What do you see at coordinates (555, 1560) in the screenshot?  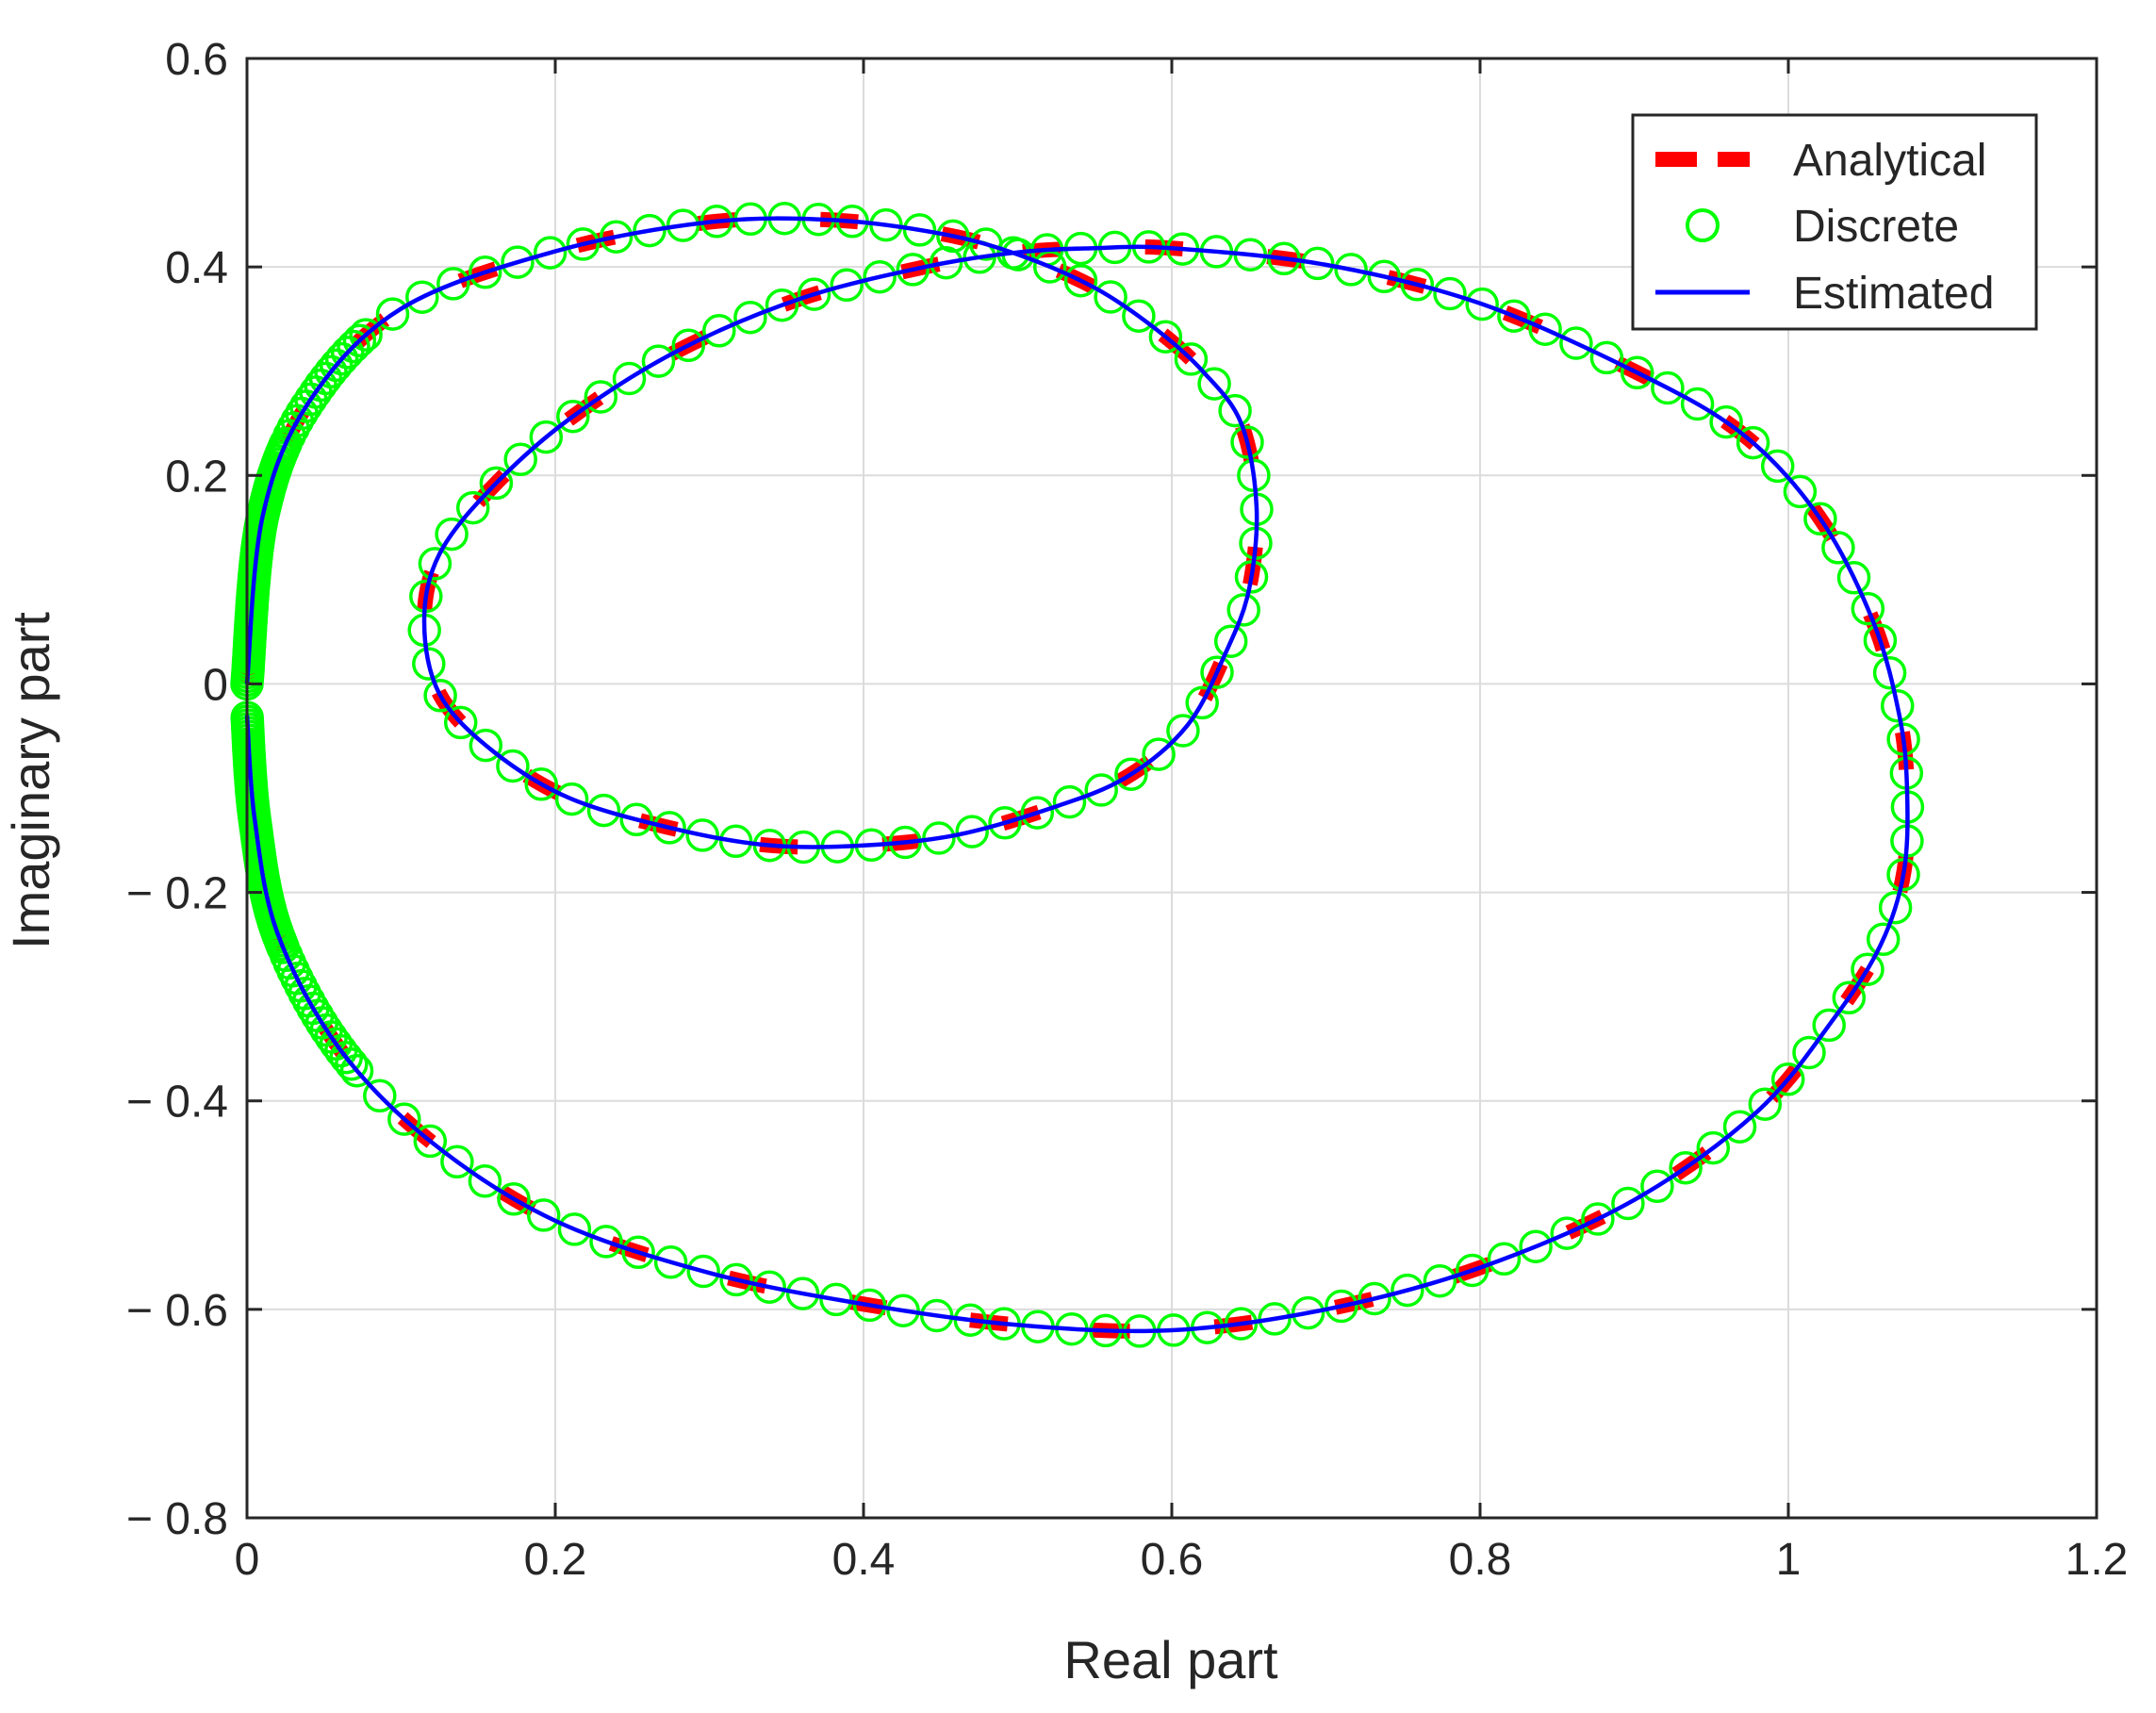 I see `x-tick-label: 0.2` at bounding box center [555, 1560].